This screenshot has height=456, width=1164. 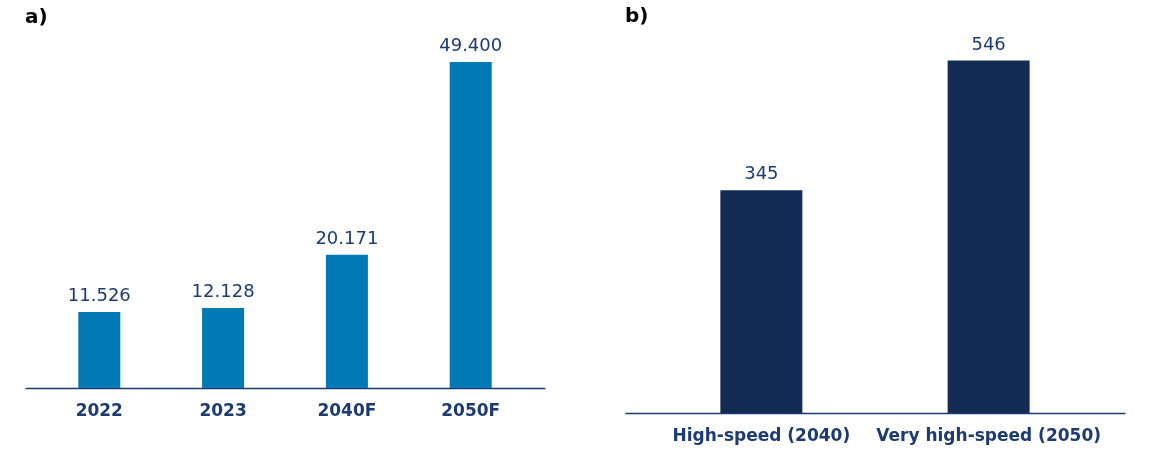 What do you see at coordinates (99, 409) in the screenshot?
I see `x-tick-label: 2022` at bounding box center [99, 409].